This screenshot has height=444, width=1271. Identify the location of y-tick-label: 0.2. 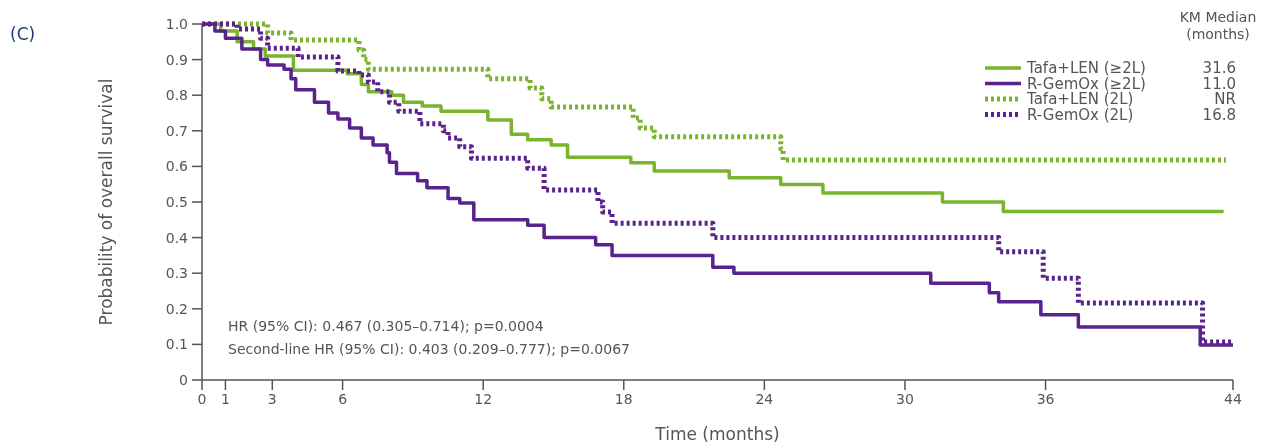
(176, 308).